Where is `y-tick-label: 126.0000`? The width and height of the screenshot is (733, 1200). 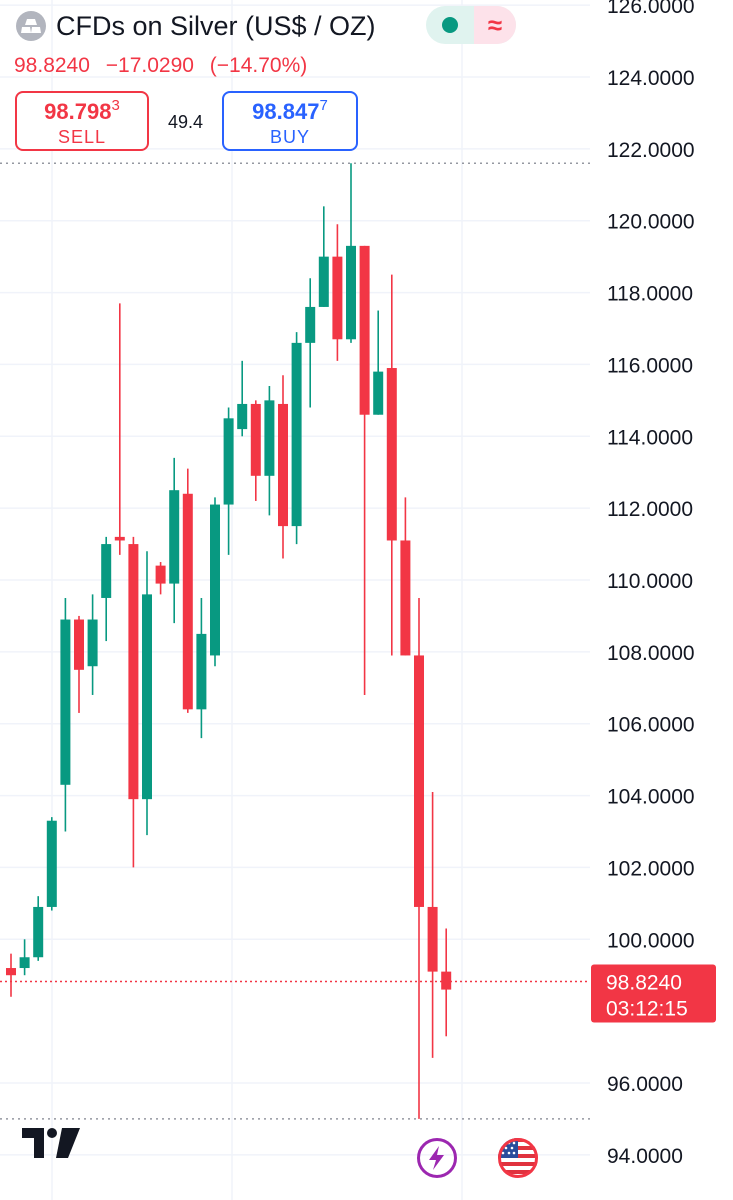
y-tick-label: 126.0000 is located at coordinates (651, 9).